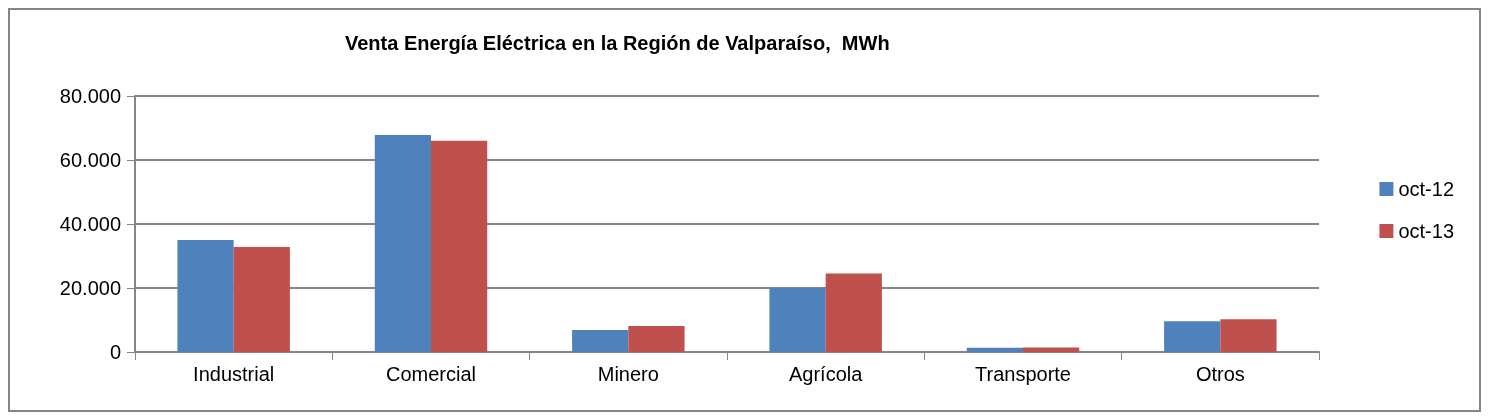 Image resolution: width=1489 pixels, height=420 pixels. Describe the element at coordinates (617, 43) in the screenshot. I see `chart-title: Venta Energía Eléctrica en la Región de Valparaíso, MWh` at that location.